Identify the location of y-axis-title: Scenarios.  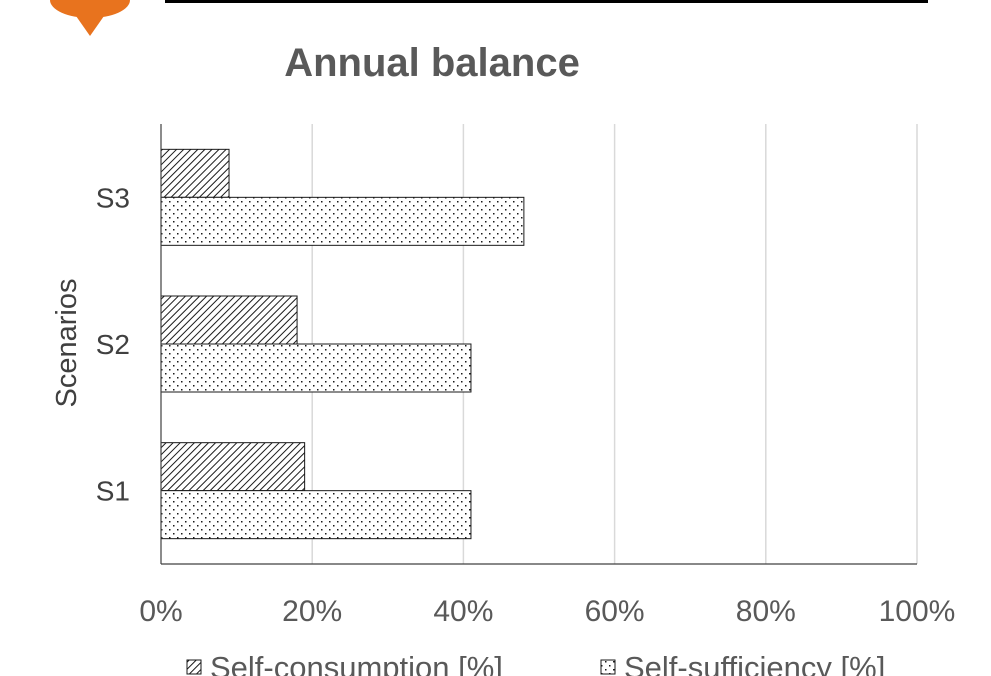
(67, 343).